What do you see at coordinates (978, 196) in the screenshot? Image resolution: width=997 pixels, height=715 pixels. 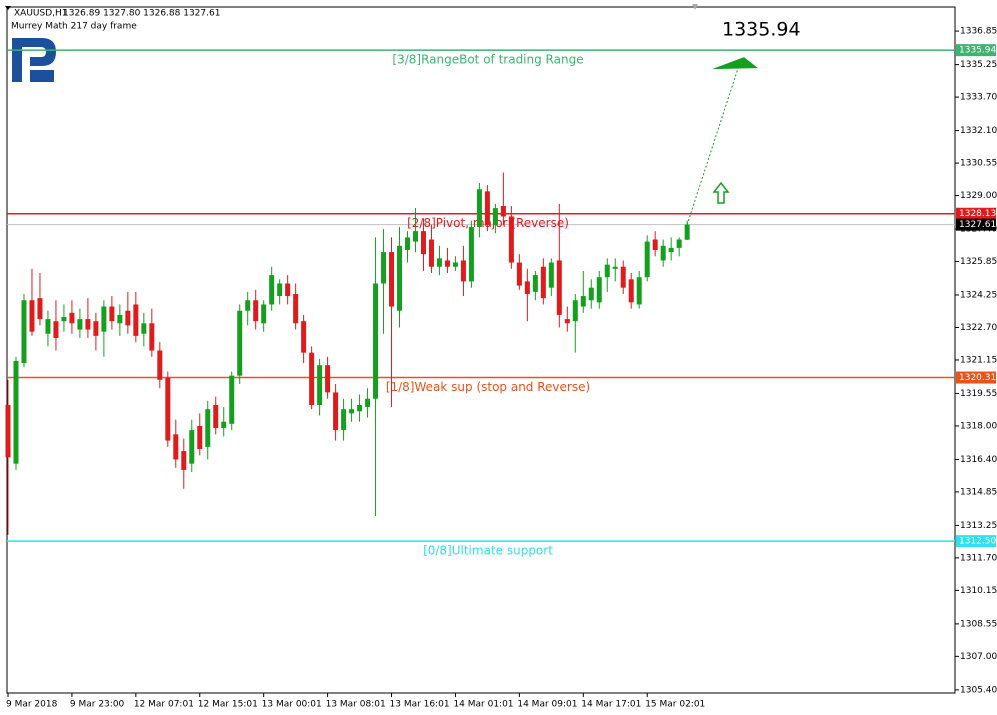 I see `y-tick-label: 1329.00` at bounding box center [978, 196].